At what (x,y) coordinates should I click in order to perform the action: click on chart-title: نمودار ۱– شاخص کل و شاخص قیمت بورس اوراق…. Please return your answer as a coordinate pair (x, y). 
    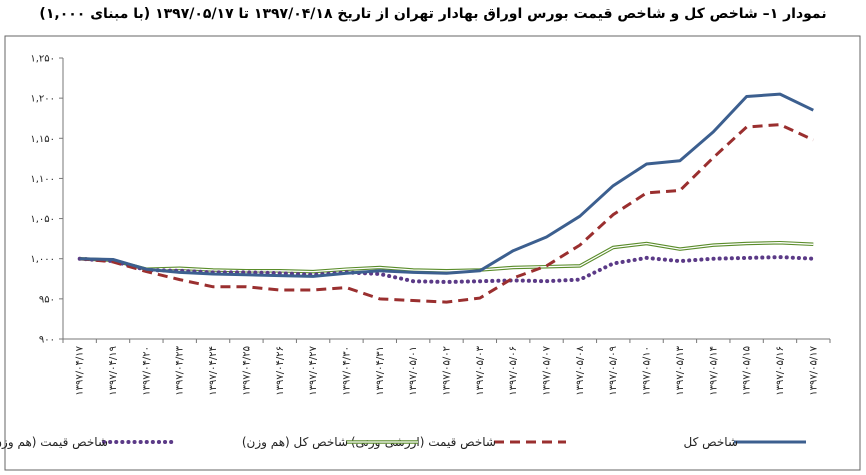
    Looking at the image, I should click on (433, 14).